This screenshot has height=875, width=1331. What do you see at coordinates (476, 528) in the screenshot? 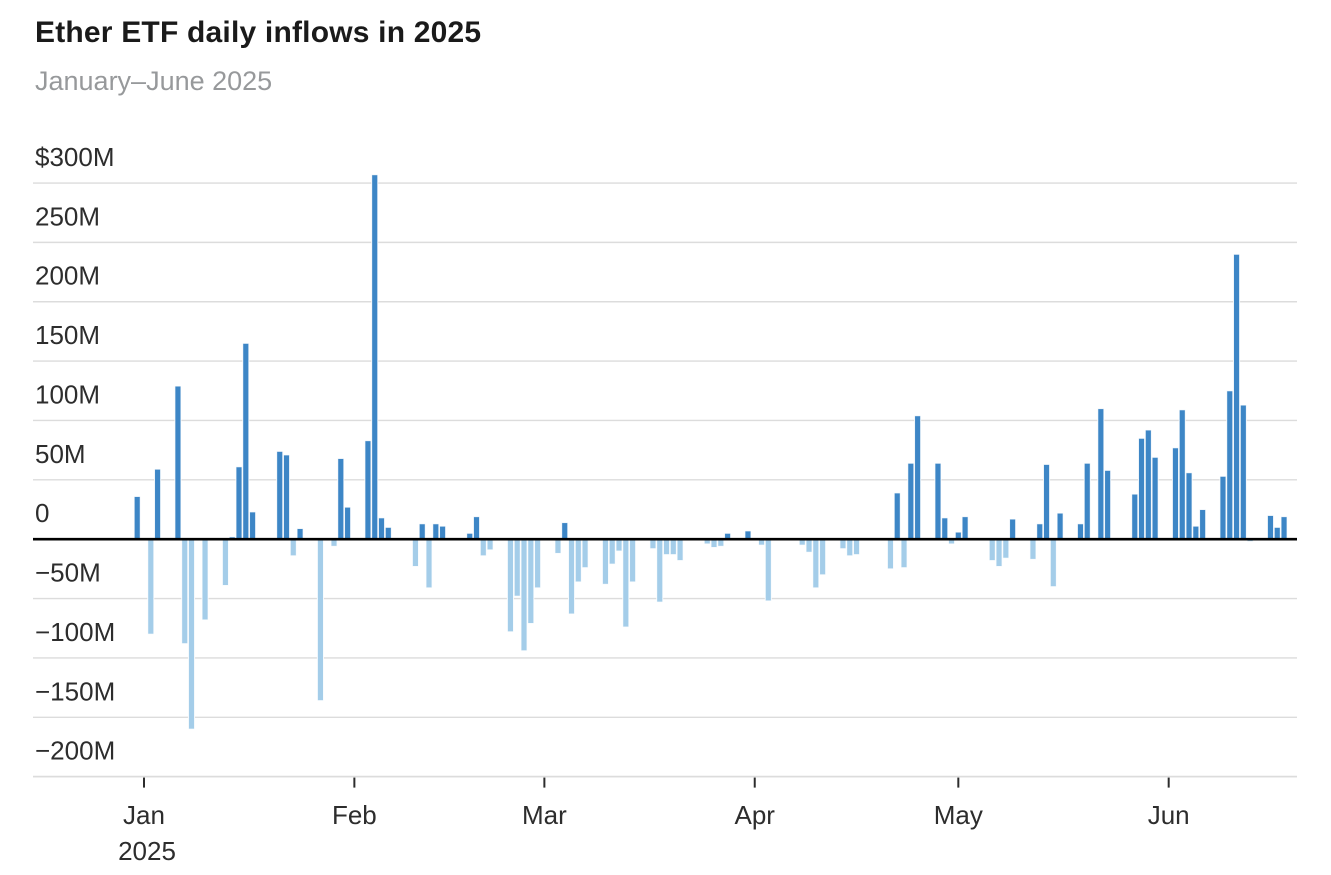
I see `bar-Feb-19: Feb 19: +19M` at bounding box center [476, 528].